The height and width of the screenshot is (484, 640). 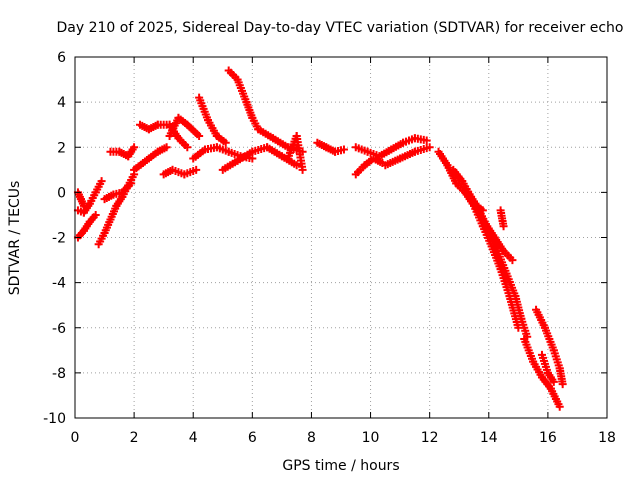 What do you see at coordinates (54, 419) in the screenshot?
I see `y-tick-label: -10` at bounding box center [54, 419].